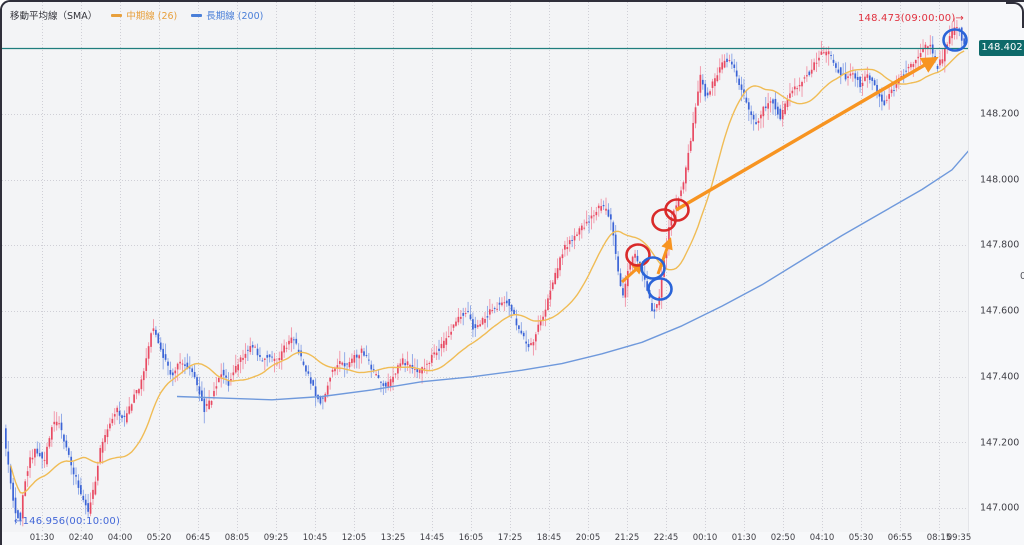  Describe the element at coordinates (1000, 180) in the screenshot. I see `price-tick-label: 148.000` at that location.